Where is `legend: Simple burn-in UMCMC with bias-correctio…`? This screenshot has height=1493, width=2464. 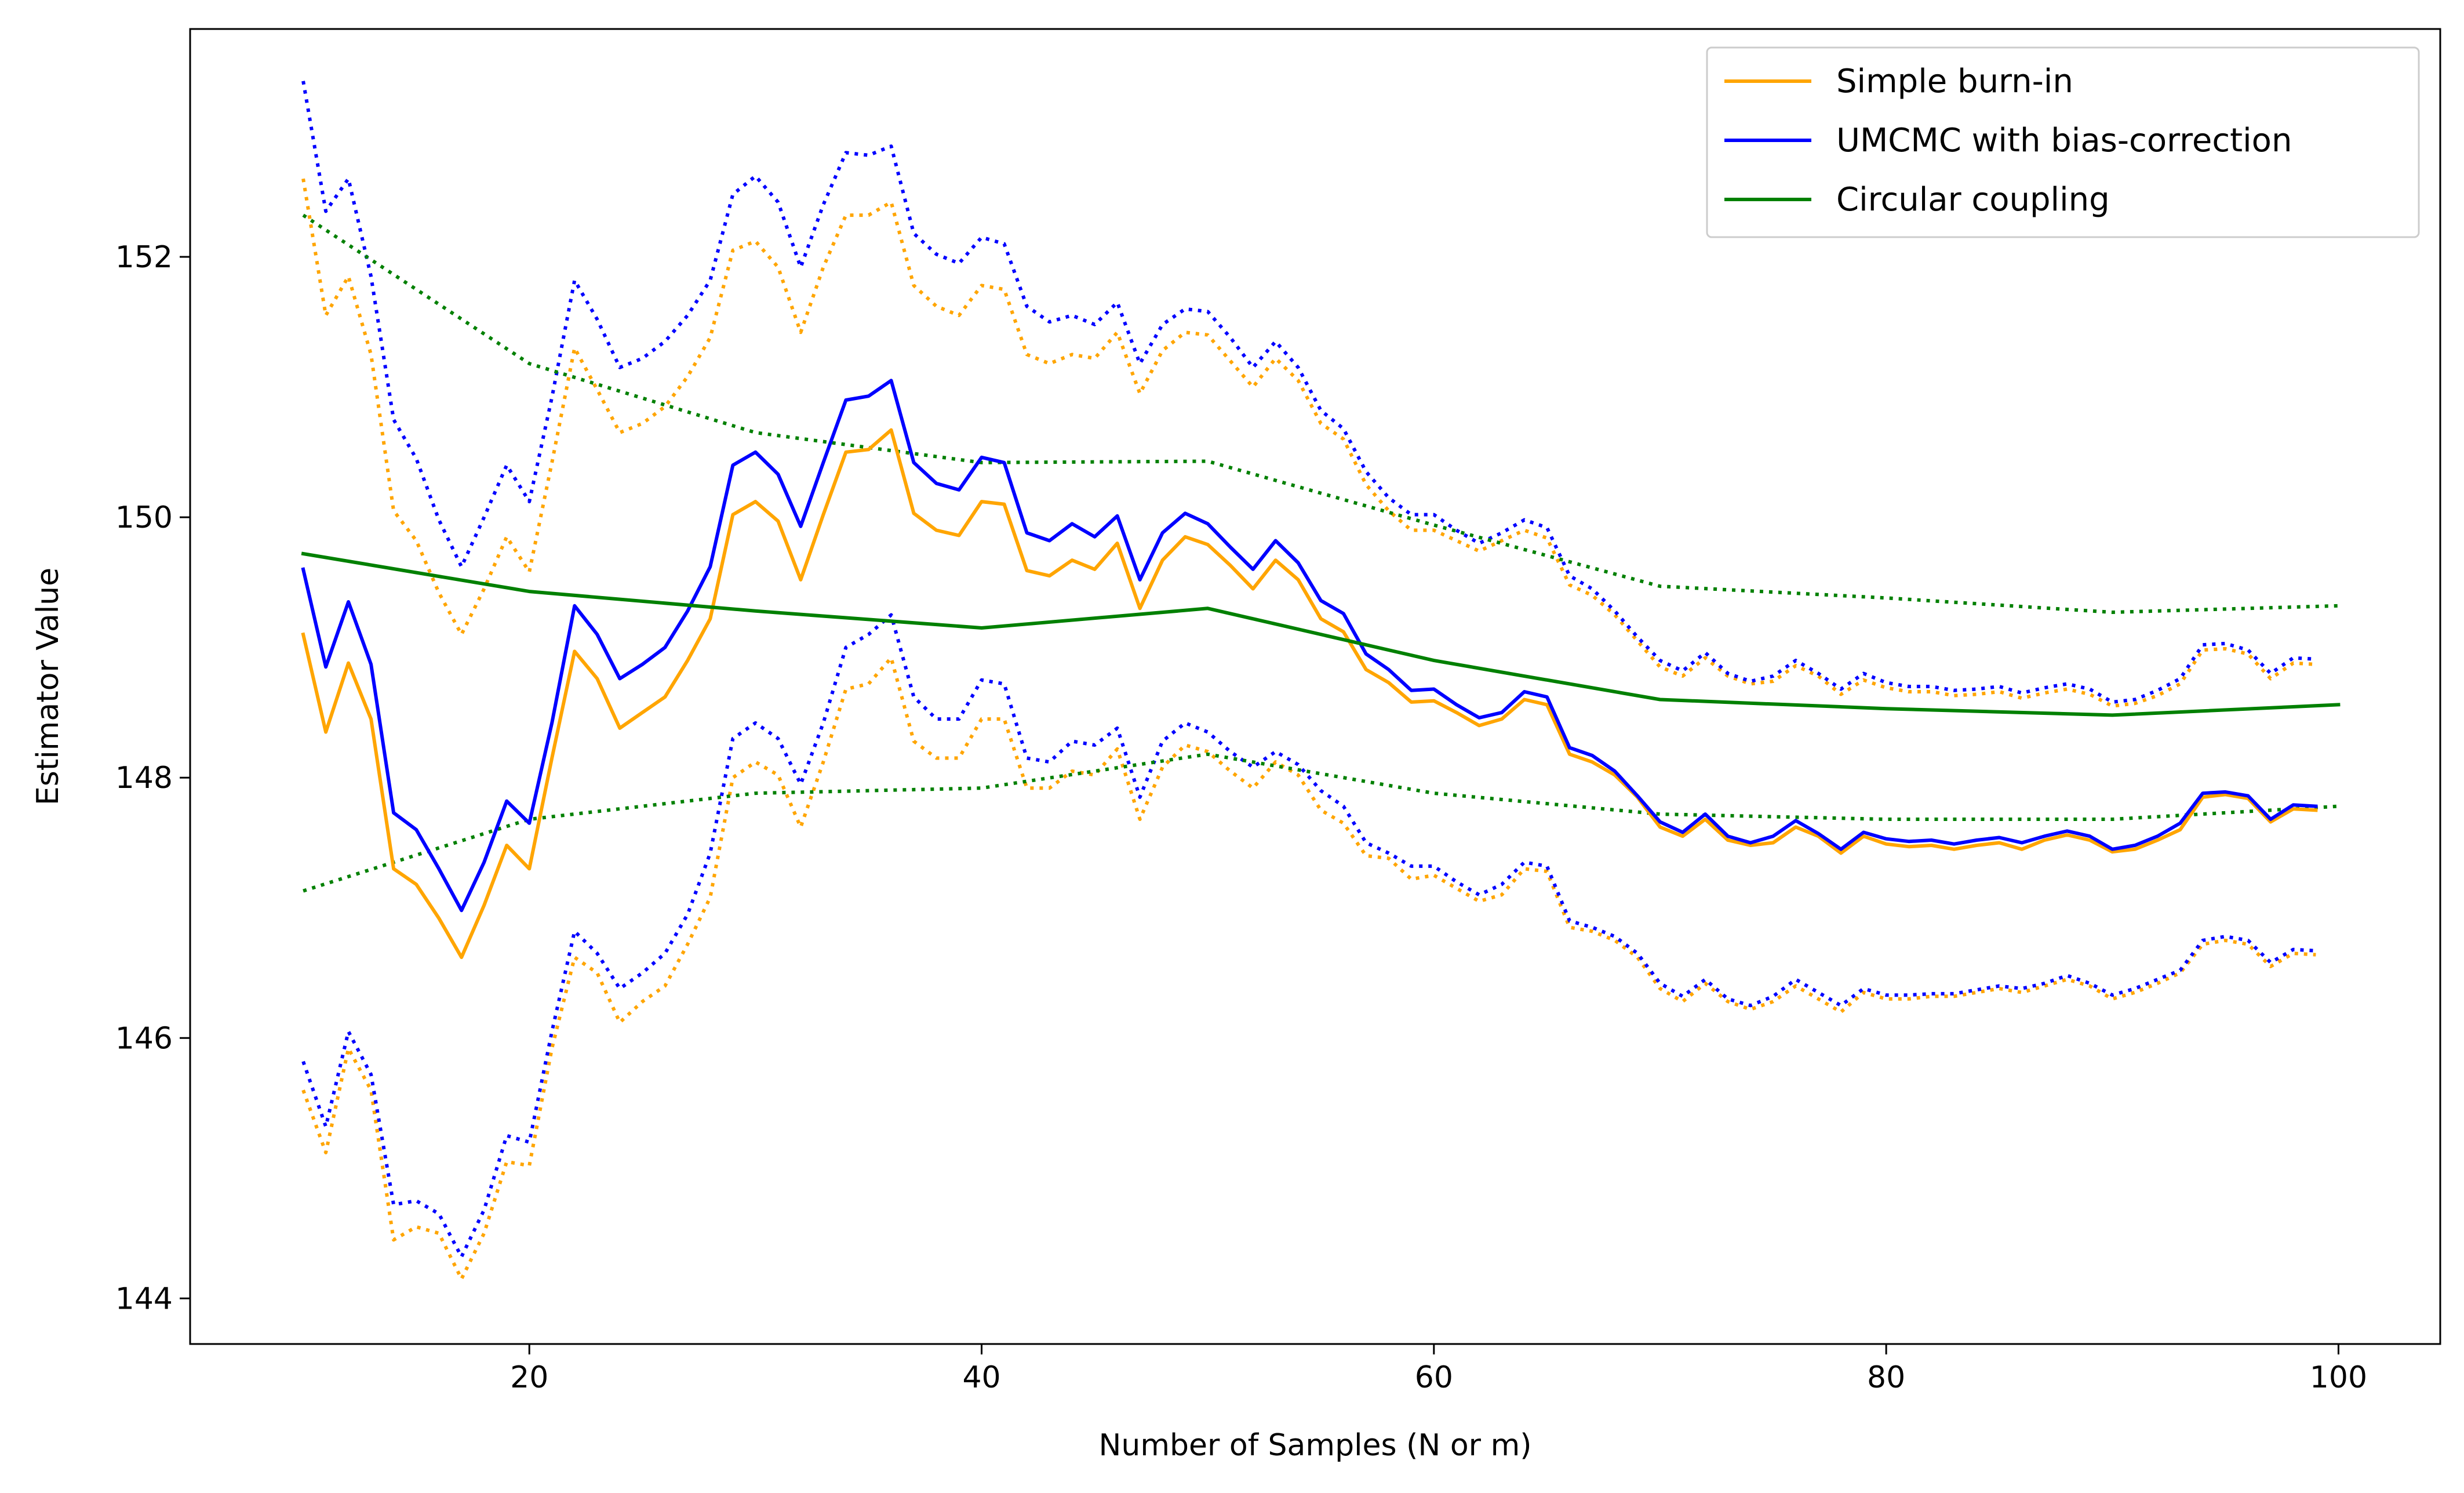 legend: Simple burn-in UMCMC with bias-correctio… is located at coordinates (2063, 142).